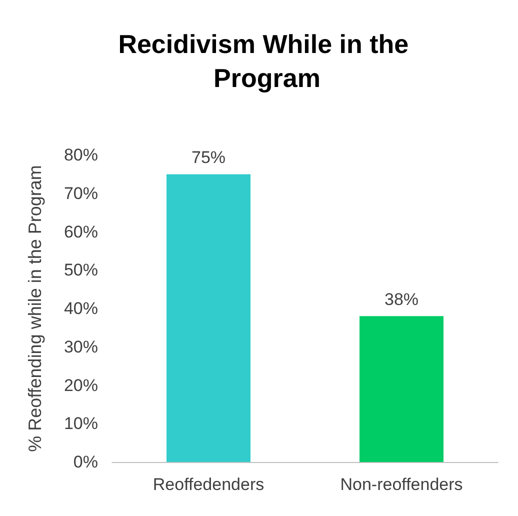 Image resolution: width=518 pixels, height=516 pixels. What do you see at coordinates (401, 300) in the screenshot?
I see `data-label: 38%` at bounding box center [401, 300].